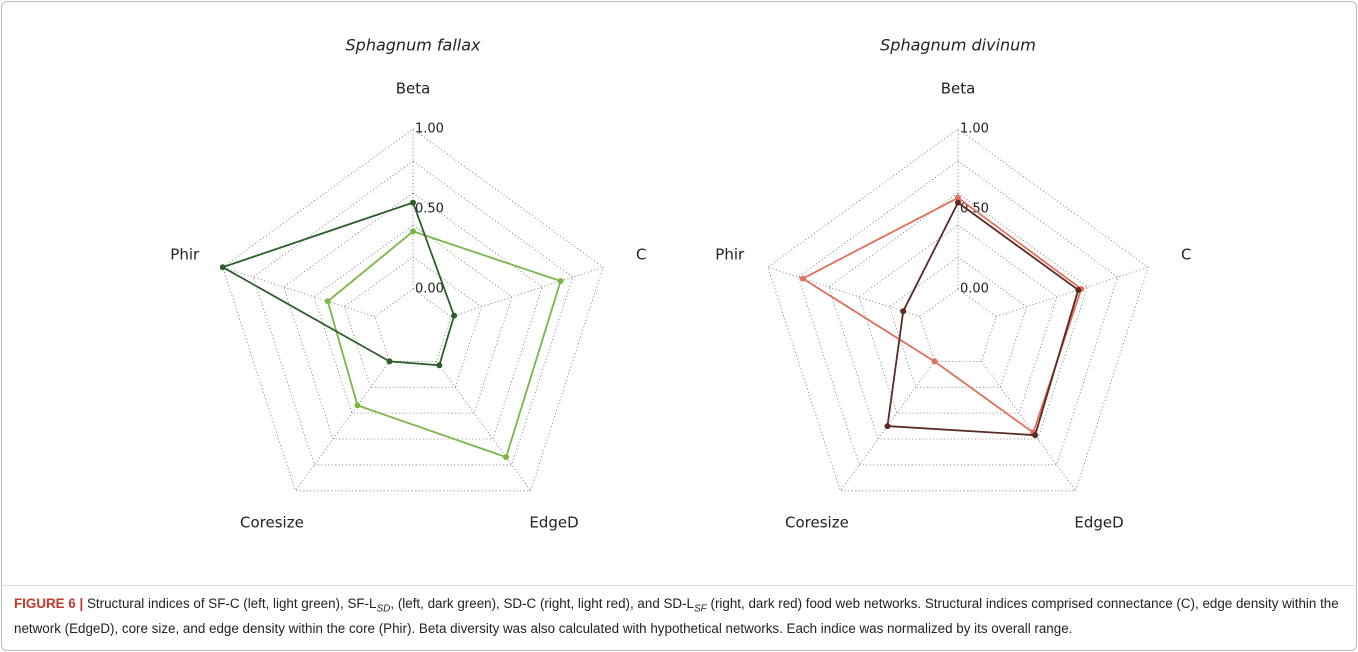  I want to click on chart-title: Sphagnum divinum, so click(958, 45).